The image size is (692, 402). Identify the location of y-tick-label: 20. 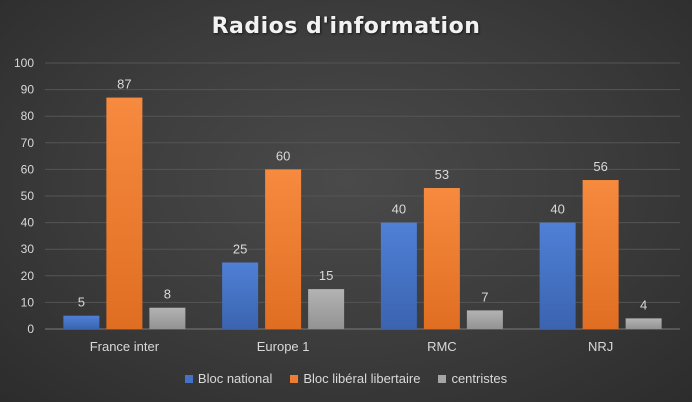
(28, 276).